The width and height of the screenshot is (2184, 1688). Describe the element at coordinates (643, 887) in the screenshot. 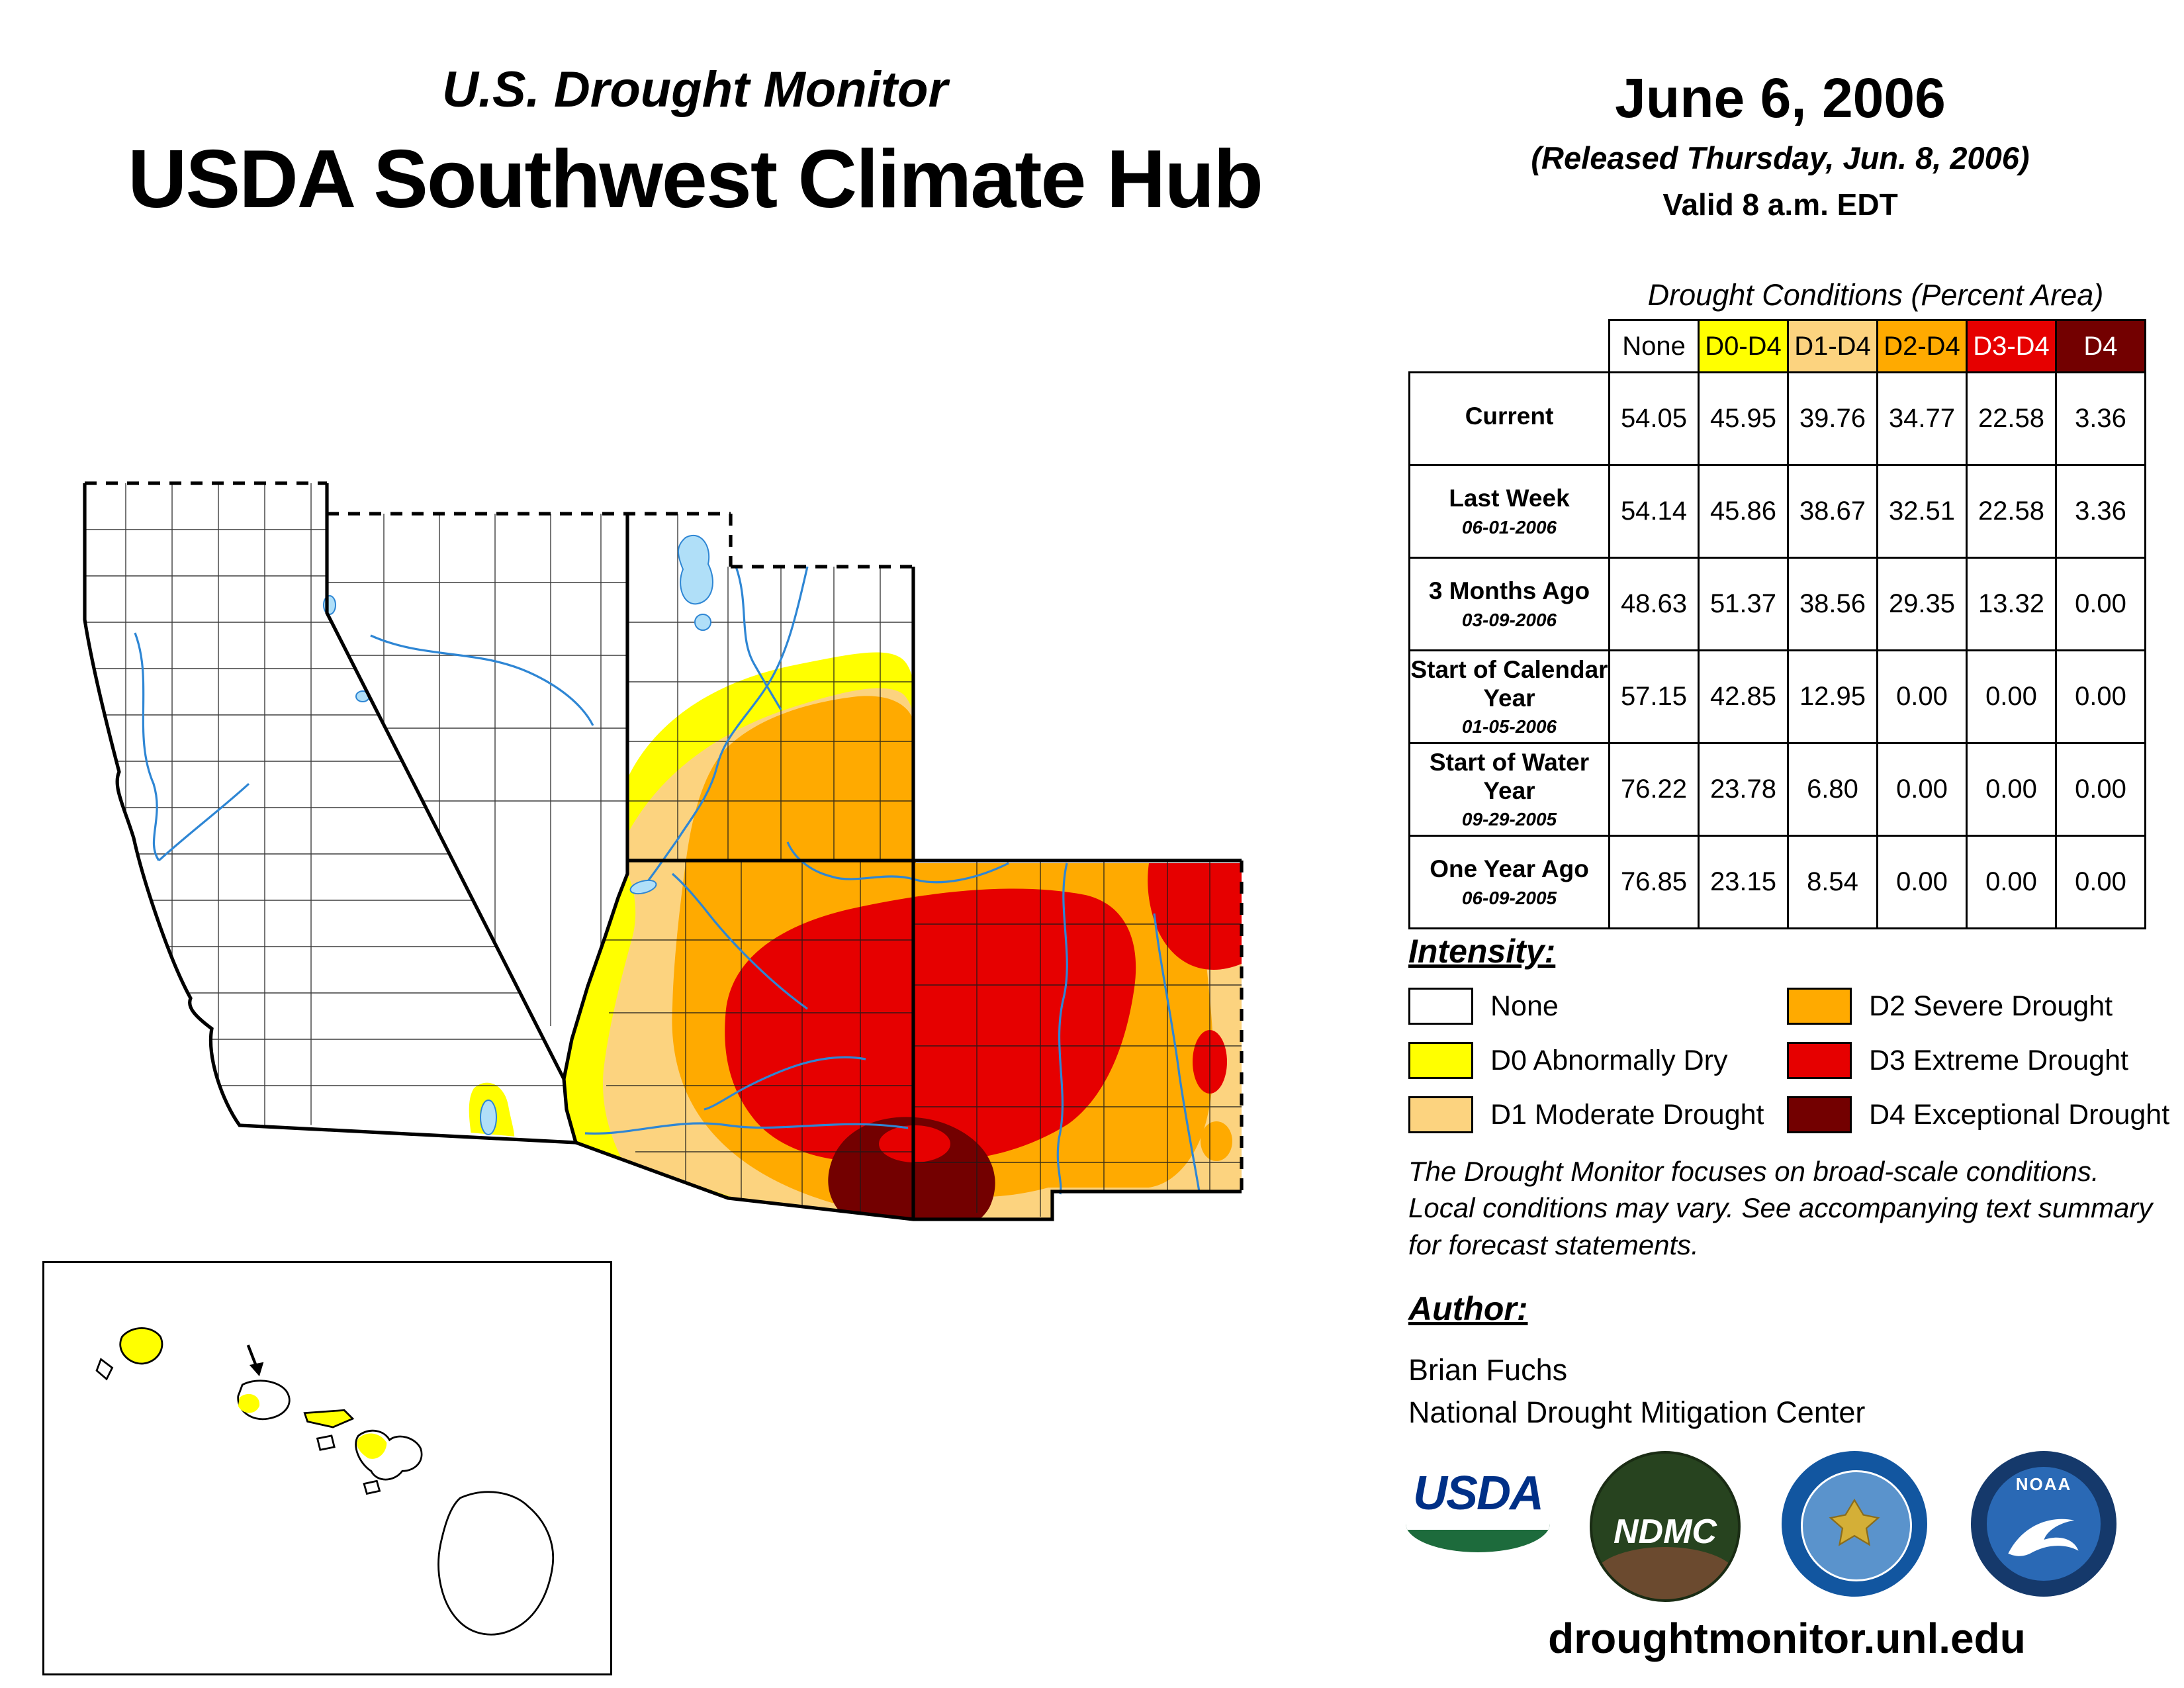

I see `lake-mead` at that location.